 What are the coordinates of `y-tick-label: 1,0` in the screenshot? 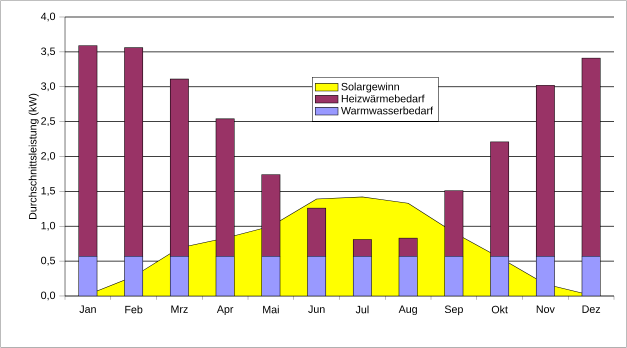 It's located at (48, 226).